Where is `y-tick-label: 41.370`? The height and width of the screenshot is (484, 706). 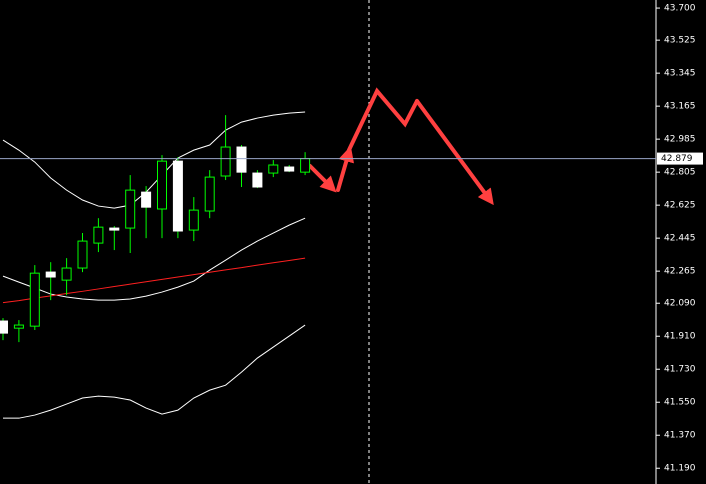 y-tick-label: 41.370 is located at coordinates (680, 436).